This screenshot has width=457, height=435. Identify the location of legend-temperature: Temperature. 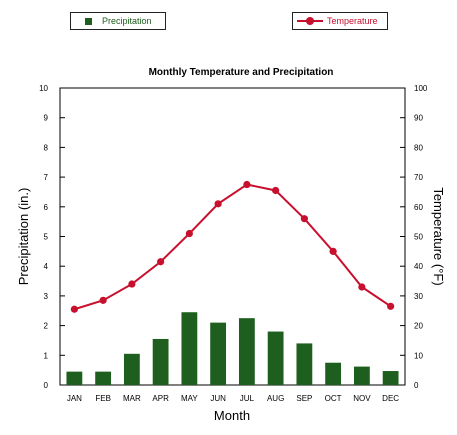
(340, 21).